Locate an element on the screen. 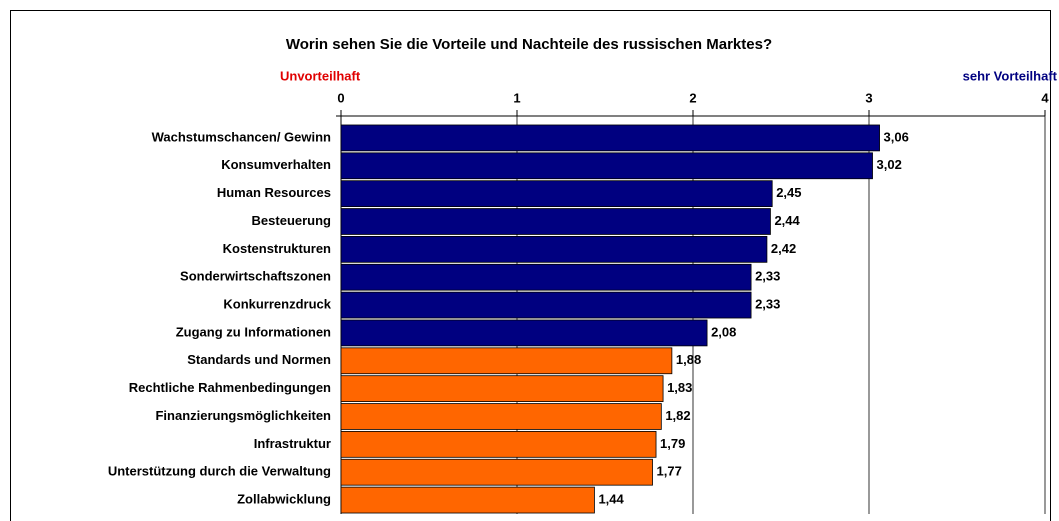  y-tick-label: Zollabwicklung is located at coordinates (284, 499).